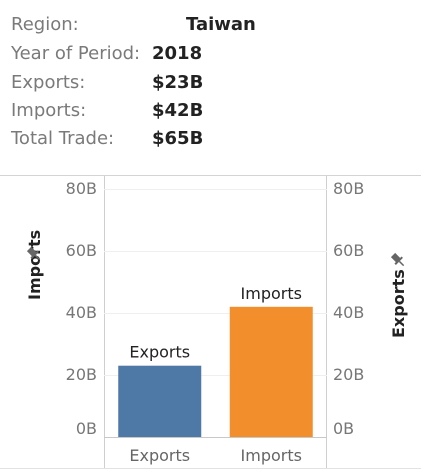 The image size is (421, 475). I want to click on right-tick-label: 20B, so click(348, 374).